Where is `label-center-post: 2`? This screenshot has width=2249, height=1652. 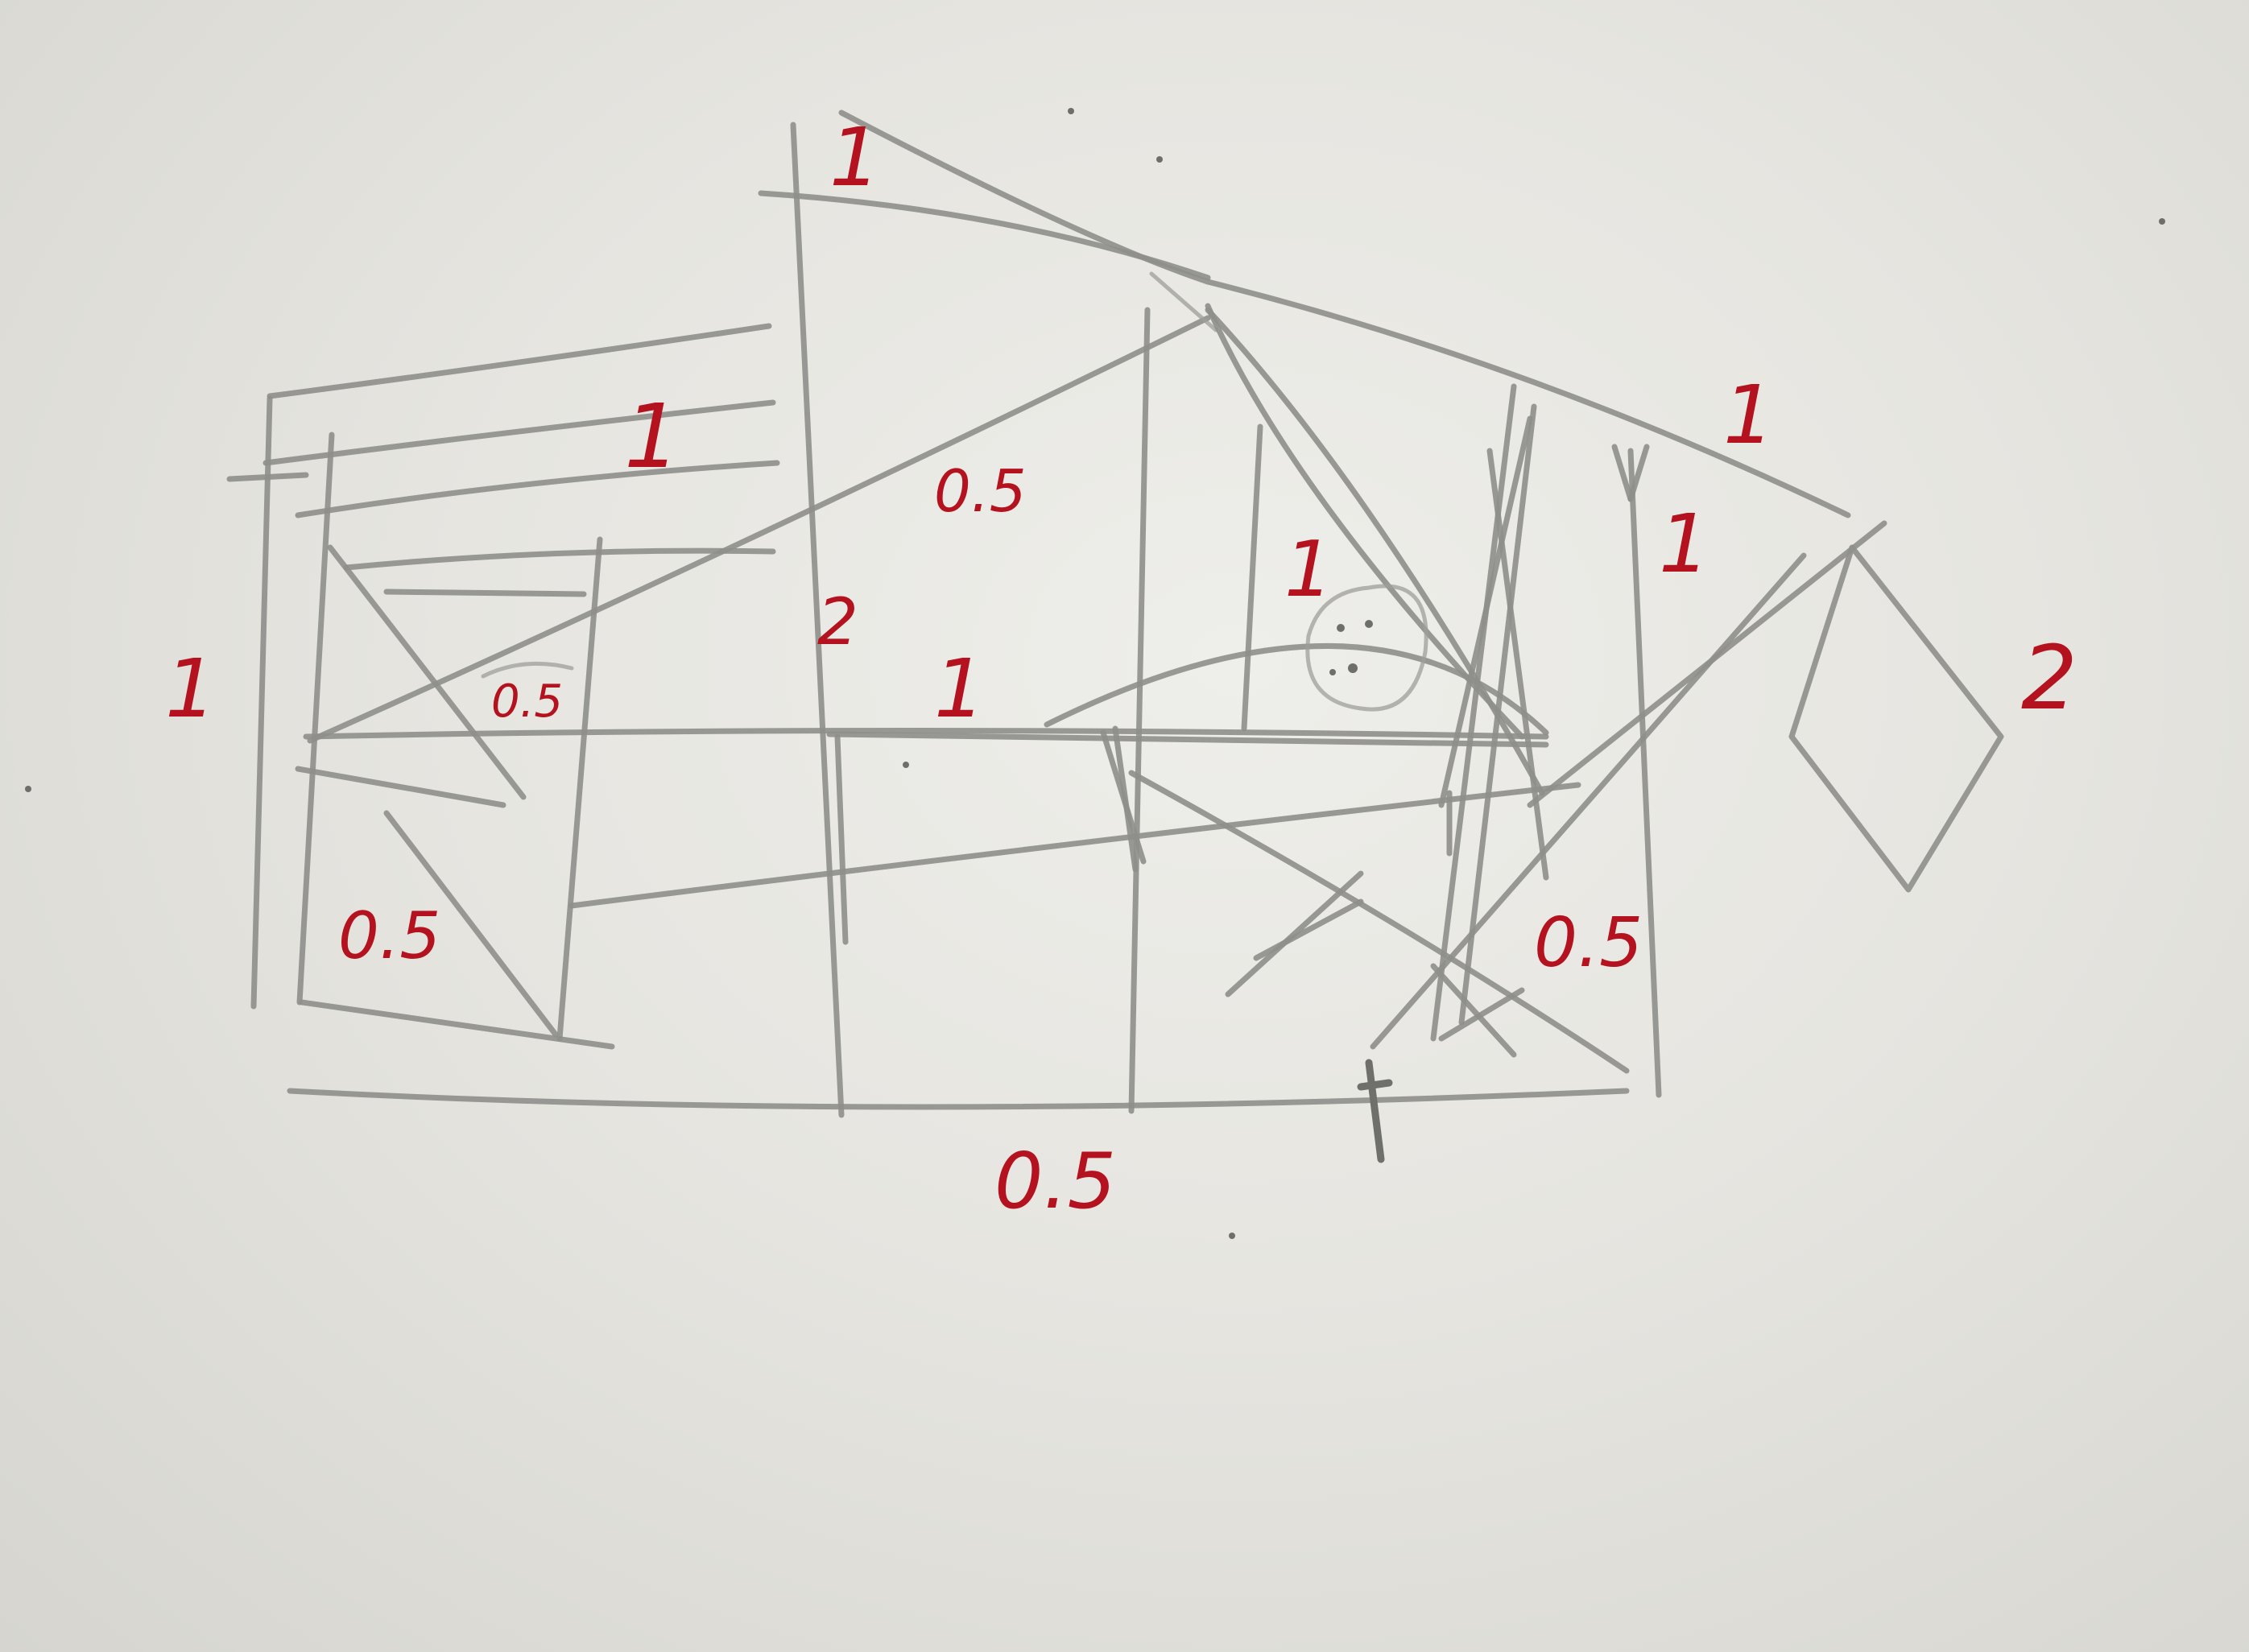
label-center-post: 2 is located at coordinates (837, 621).